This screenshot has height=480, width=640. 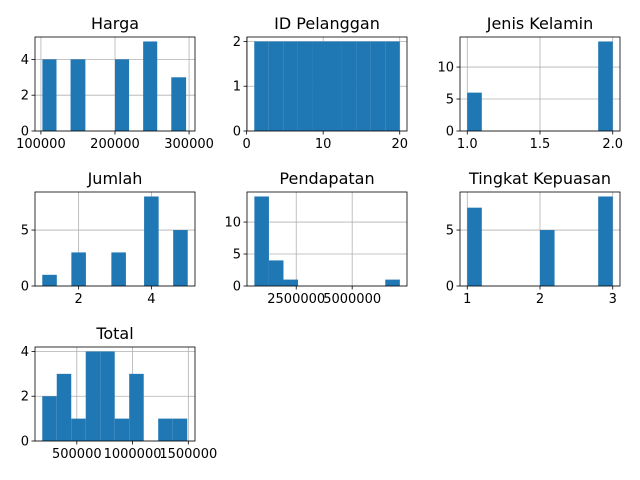 What do you see at coordinates (613, 299) in the screenshot?
I see `x-tick-label: 3` at bounding box center [613, 299].